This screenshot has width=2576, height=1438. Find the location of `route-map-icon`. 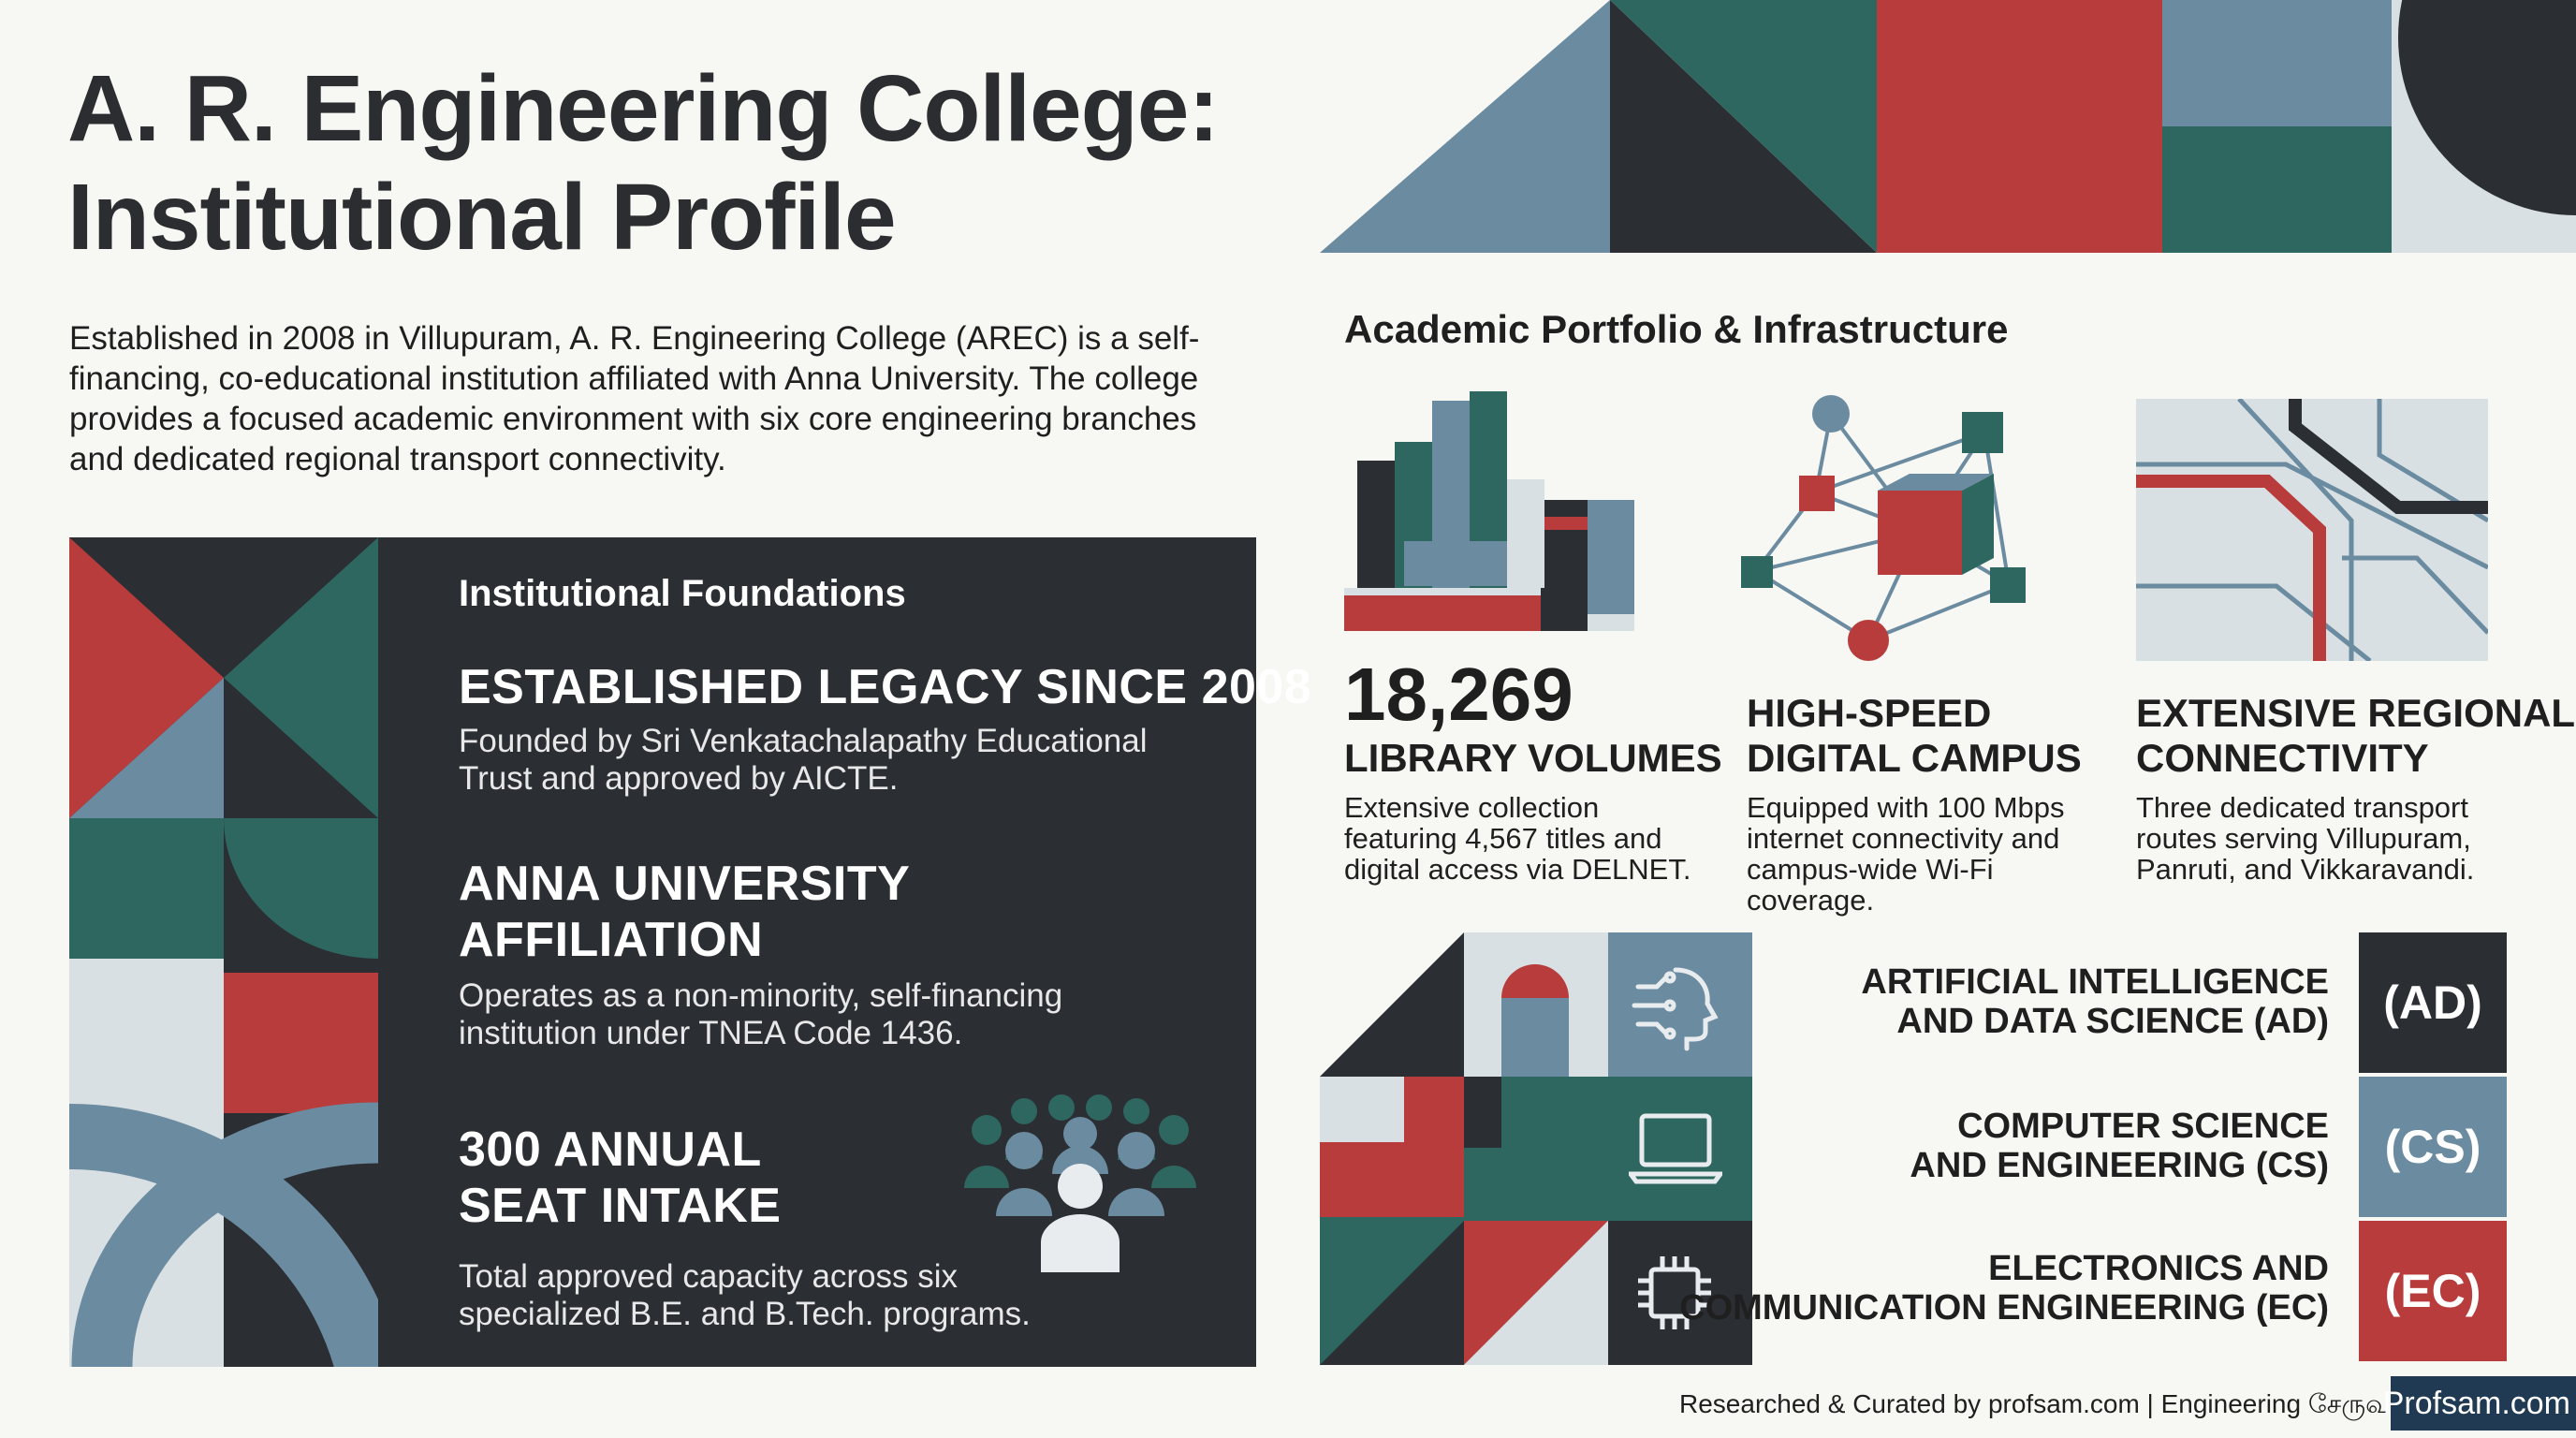

route-map-icon is located at coordinates (2312, 530).